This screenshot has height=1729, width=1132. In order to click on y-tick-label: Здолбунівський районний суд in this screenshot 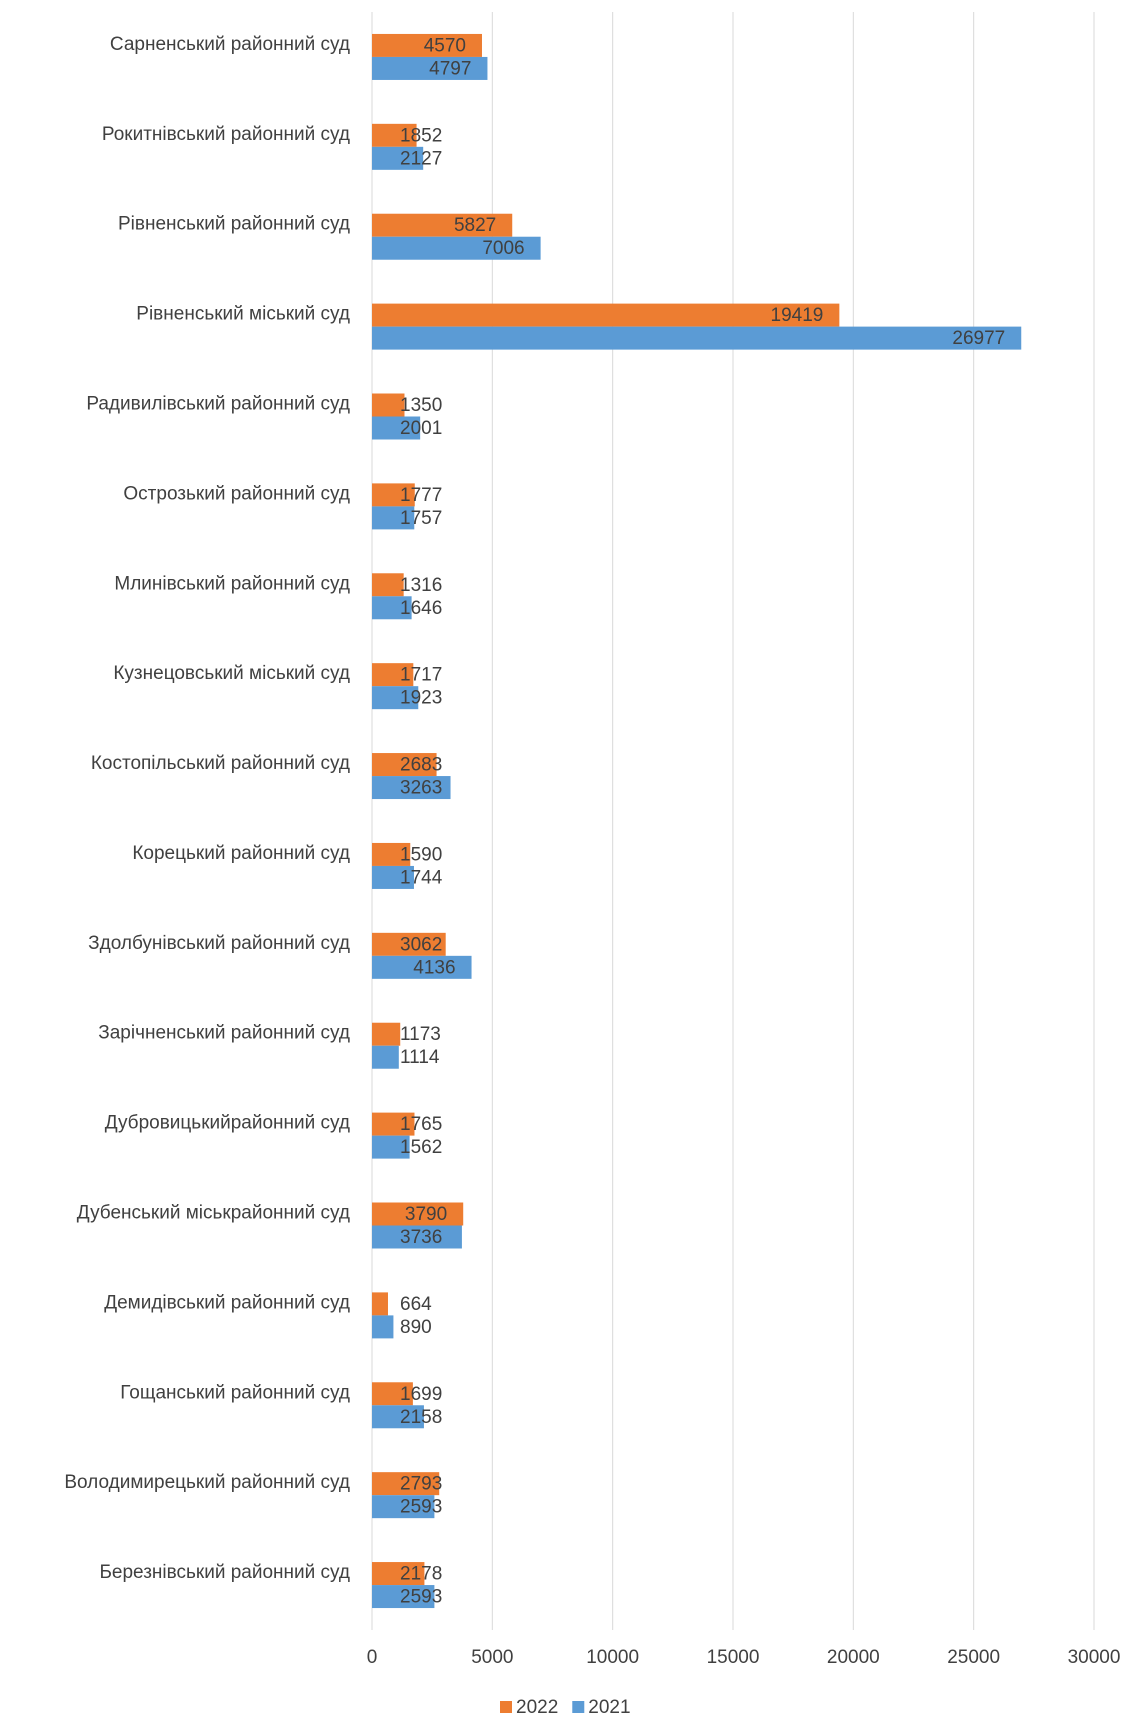, I will do `click(219, 943)`.